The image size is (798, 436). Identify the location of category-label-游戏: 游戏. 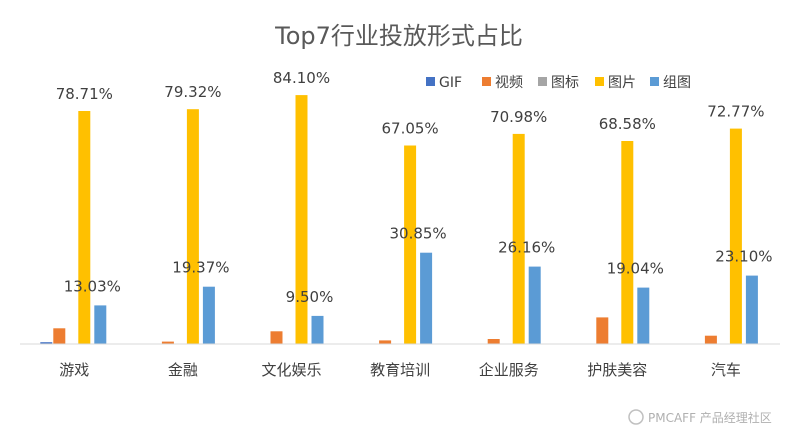
(74, 370).